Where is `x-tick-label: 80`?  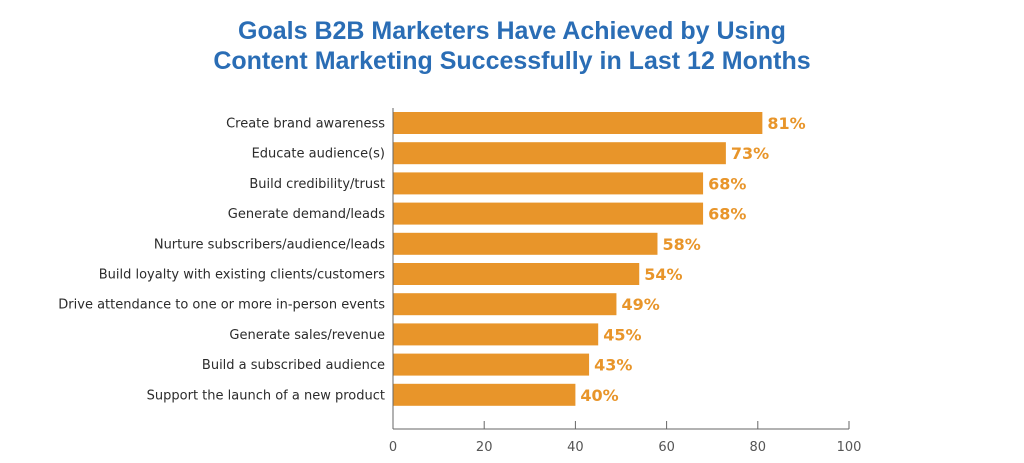 x-tick-label: 80 is located at coordinates (758, 447).